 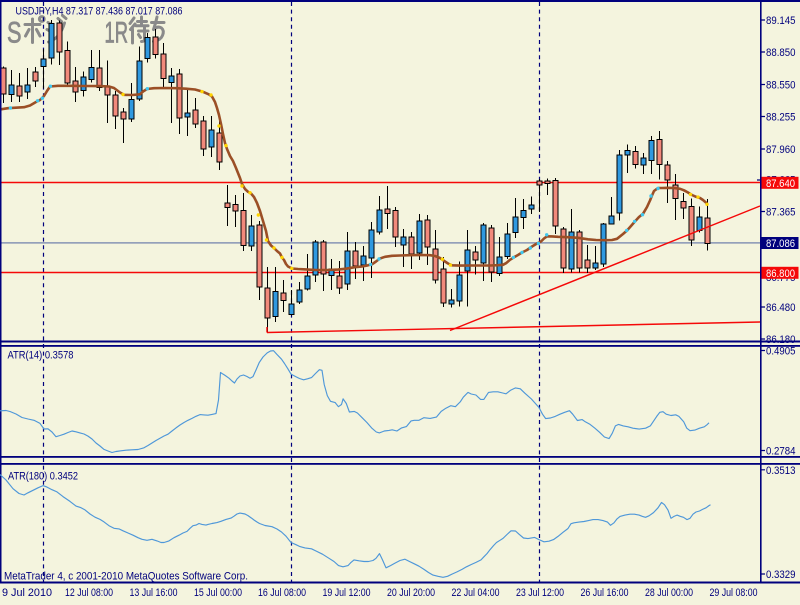 I want to click on svg-text: 86.180, so click(x=781, y=340).